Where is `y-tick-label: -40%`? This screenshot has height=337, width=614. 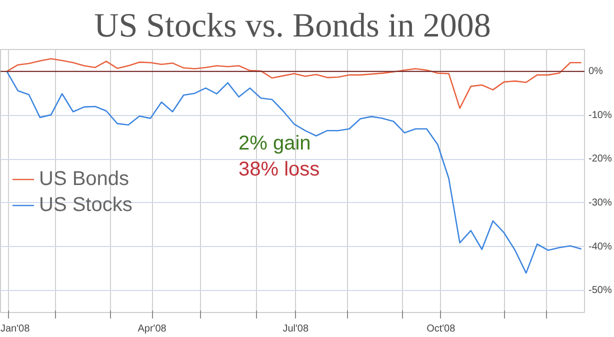 y-tick-label: -40% is located at coordinates (600, 246).